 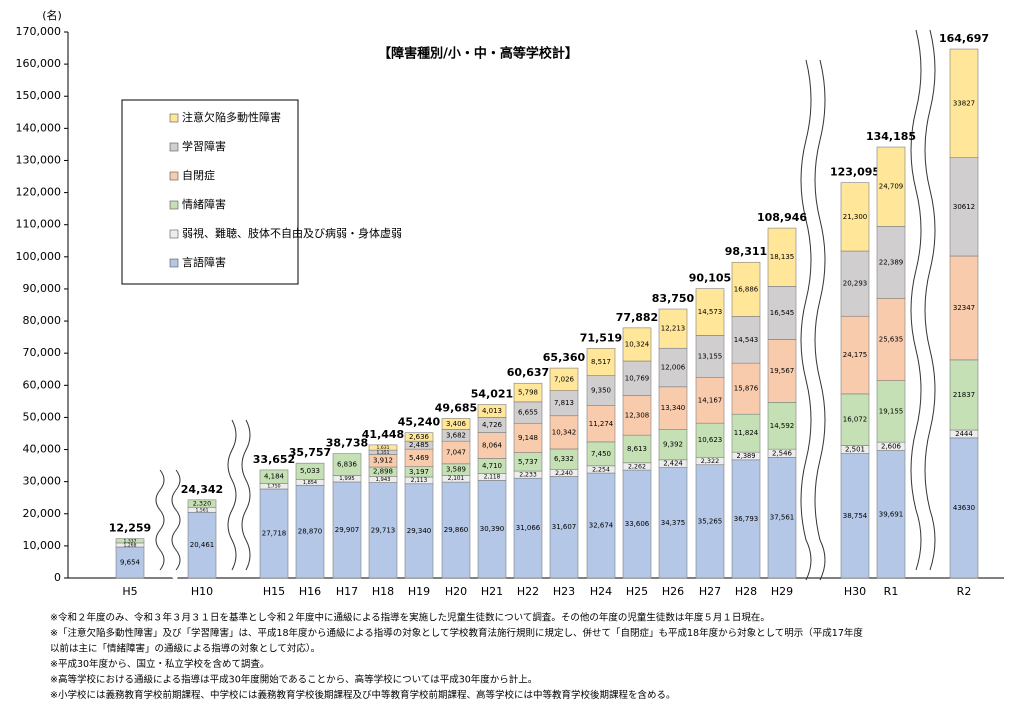 I want to click on y-tick-label: 50,000, so click(x=42, y=416).